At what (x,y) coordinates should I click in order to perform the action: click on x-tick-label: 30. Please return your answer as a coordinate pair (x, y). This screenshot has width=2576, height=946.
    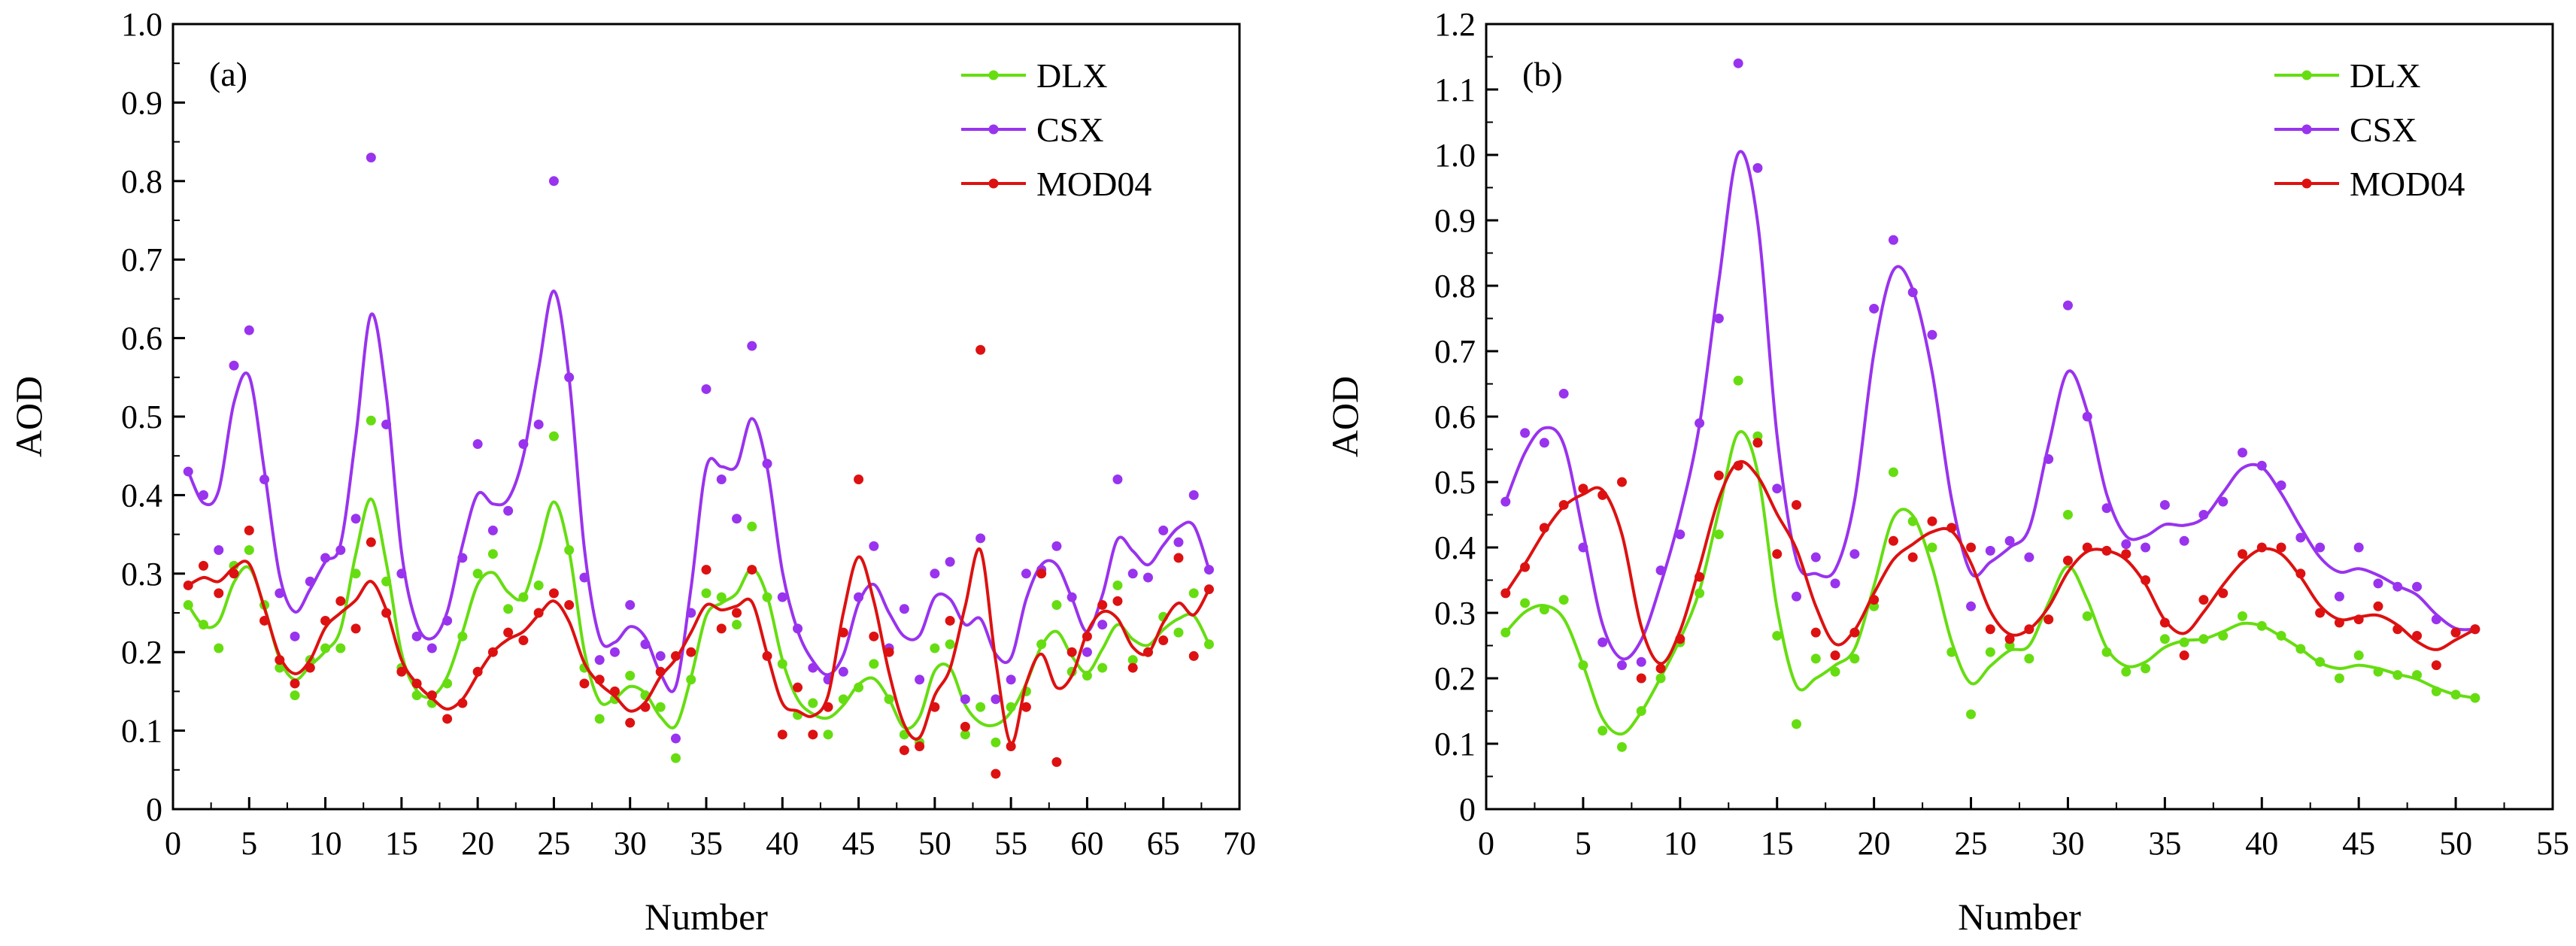
    Looking at the image, I should click on (630, 843).